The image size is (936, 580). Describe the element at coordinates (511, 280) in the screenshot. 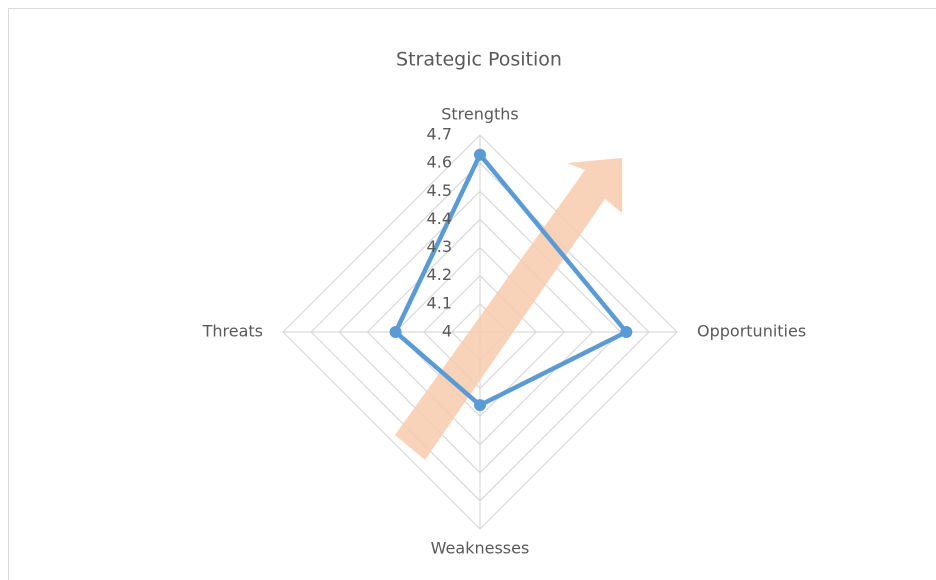

I see `series` at that location.